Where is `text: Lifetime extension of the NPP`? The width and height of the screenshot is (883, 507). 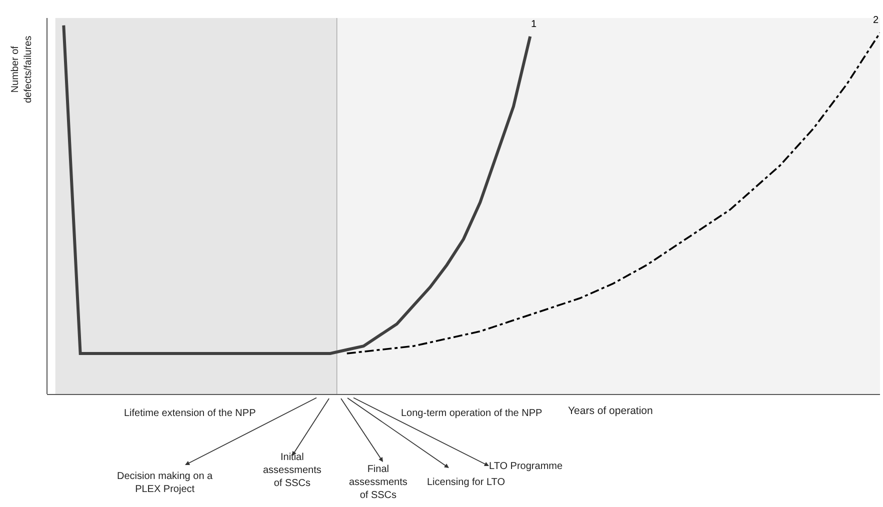
text: Lifetime extension of the NPP is located at coordinates (190, 413).